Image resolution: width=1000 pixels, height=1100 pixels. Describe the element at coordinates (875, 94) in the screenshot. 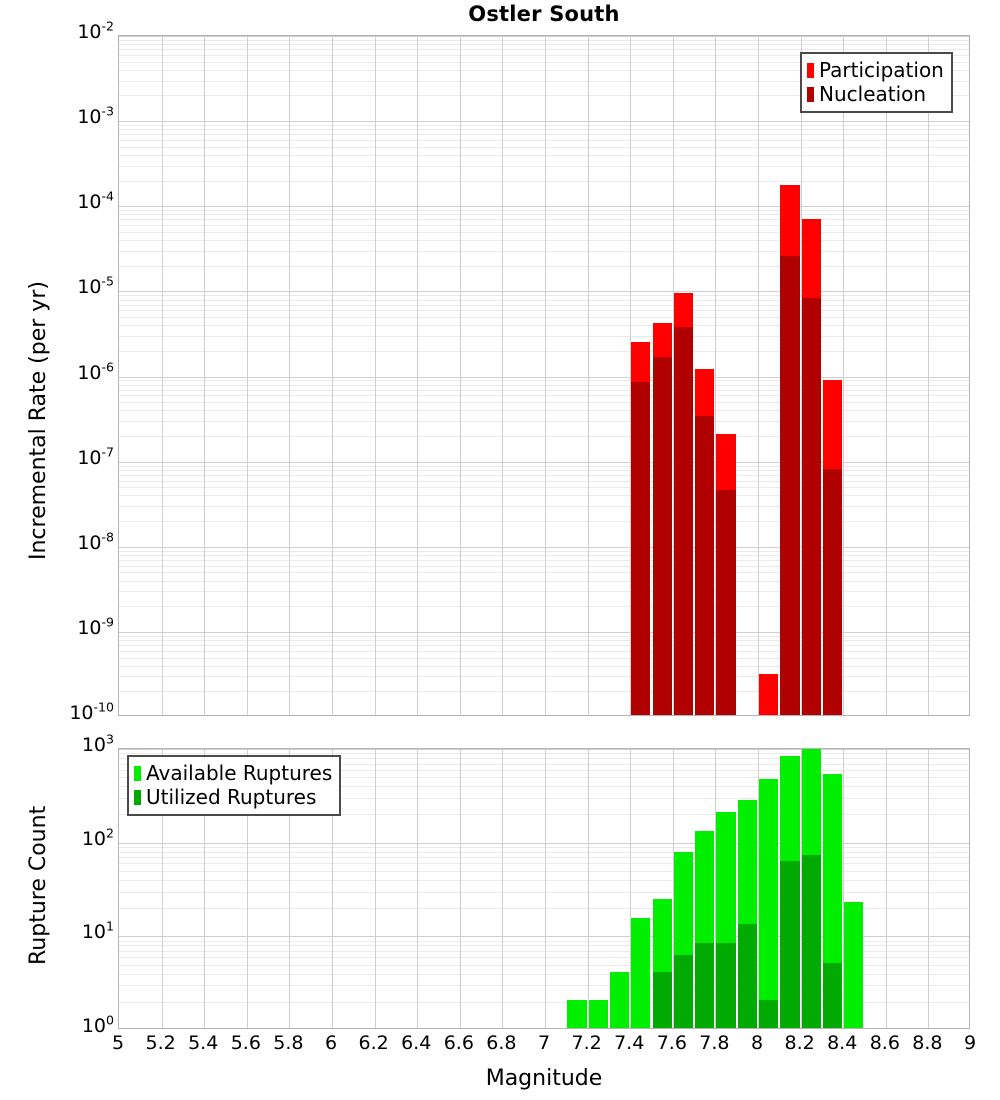

I see `legend-item: Nucleation` at that location.